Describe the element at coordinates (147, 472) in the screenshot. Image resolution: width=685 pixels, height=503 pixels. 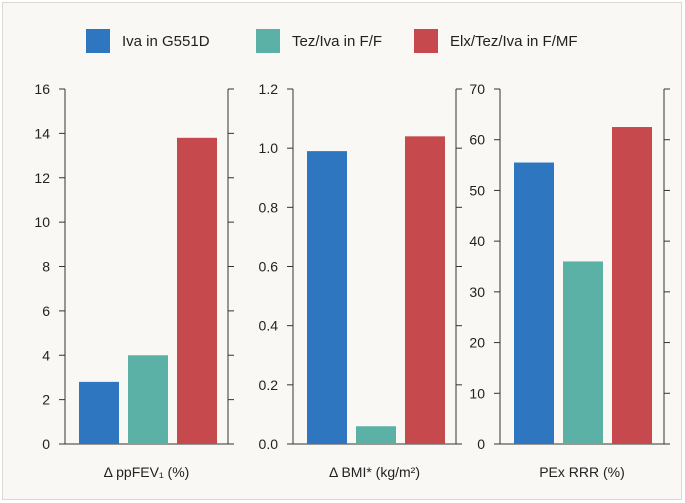
I see `x-axis-label: Δ ppFEV₁ (%)` at that location.